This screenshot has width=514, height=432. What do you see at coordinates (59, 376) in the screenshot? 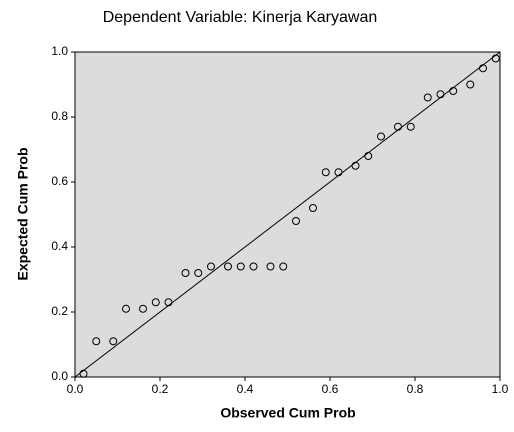
I see `y-tick-label: 0.0` at bounding box center [59, 376].